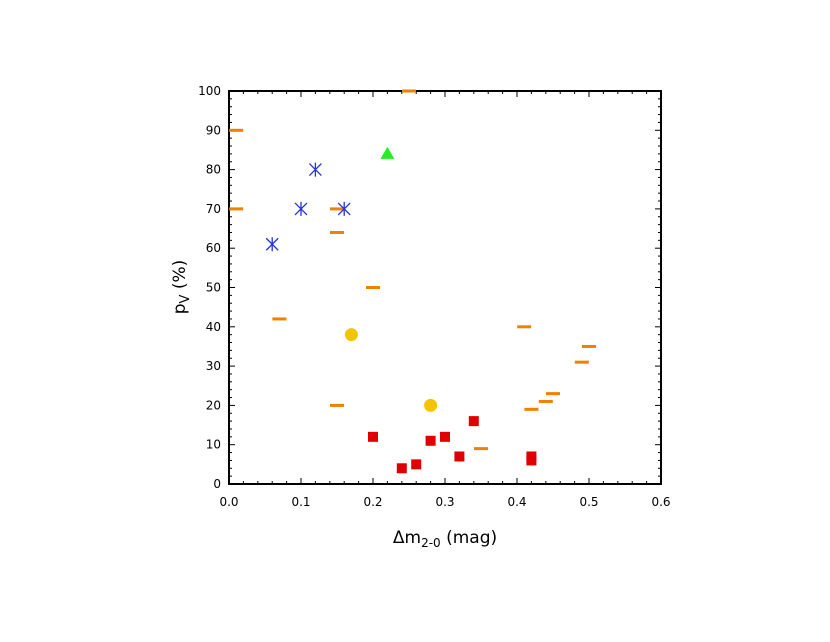  I want to click on triangle-point, so click(387, 152).